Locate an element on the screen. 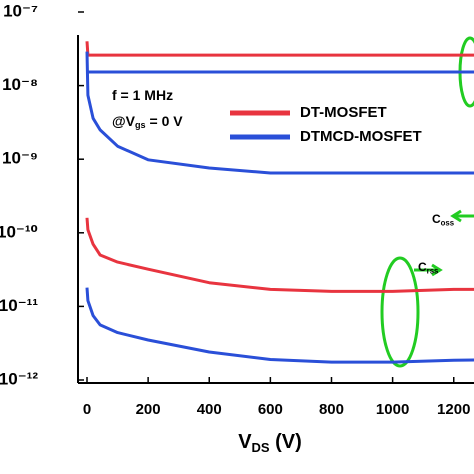 Image resolution: width=474 pixels, height=474 pixels. x-tick-label: 1200 is located at coordinates (453, 409).